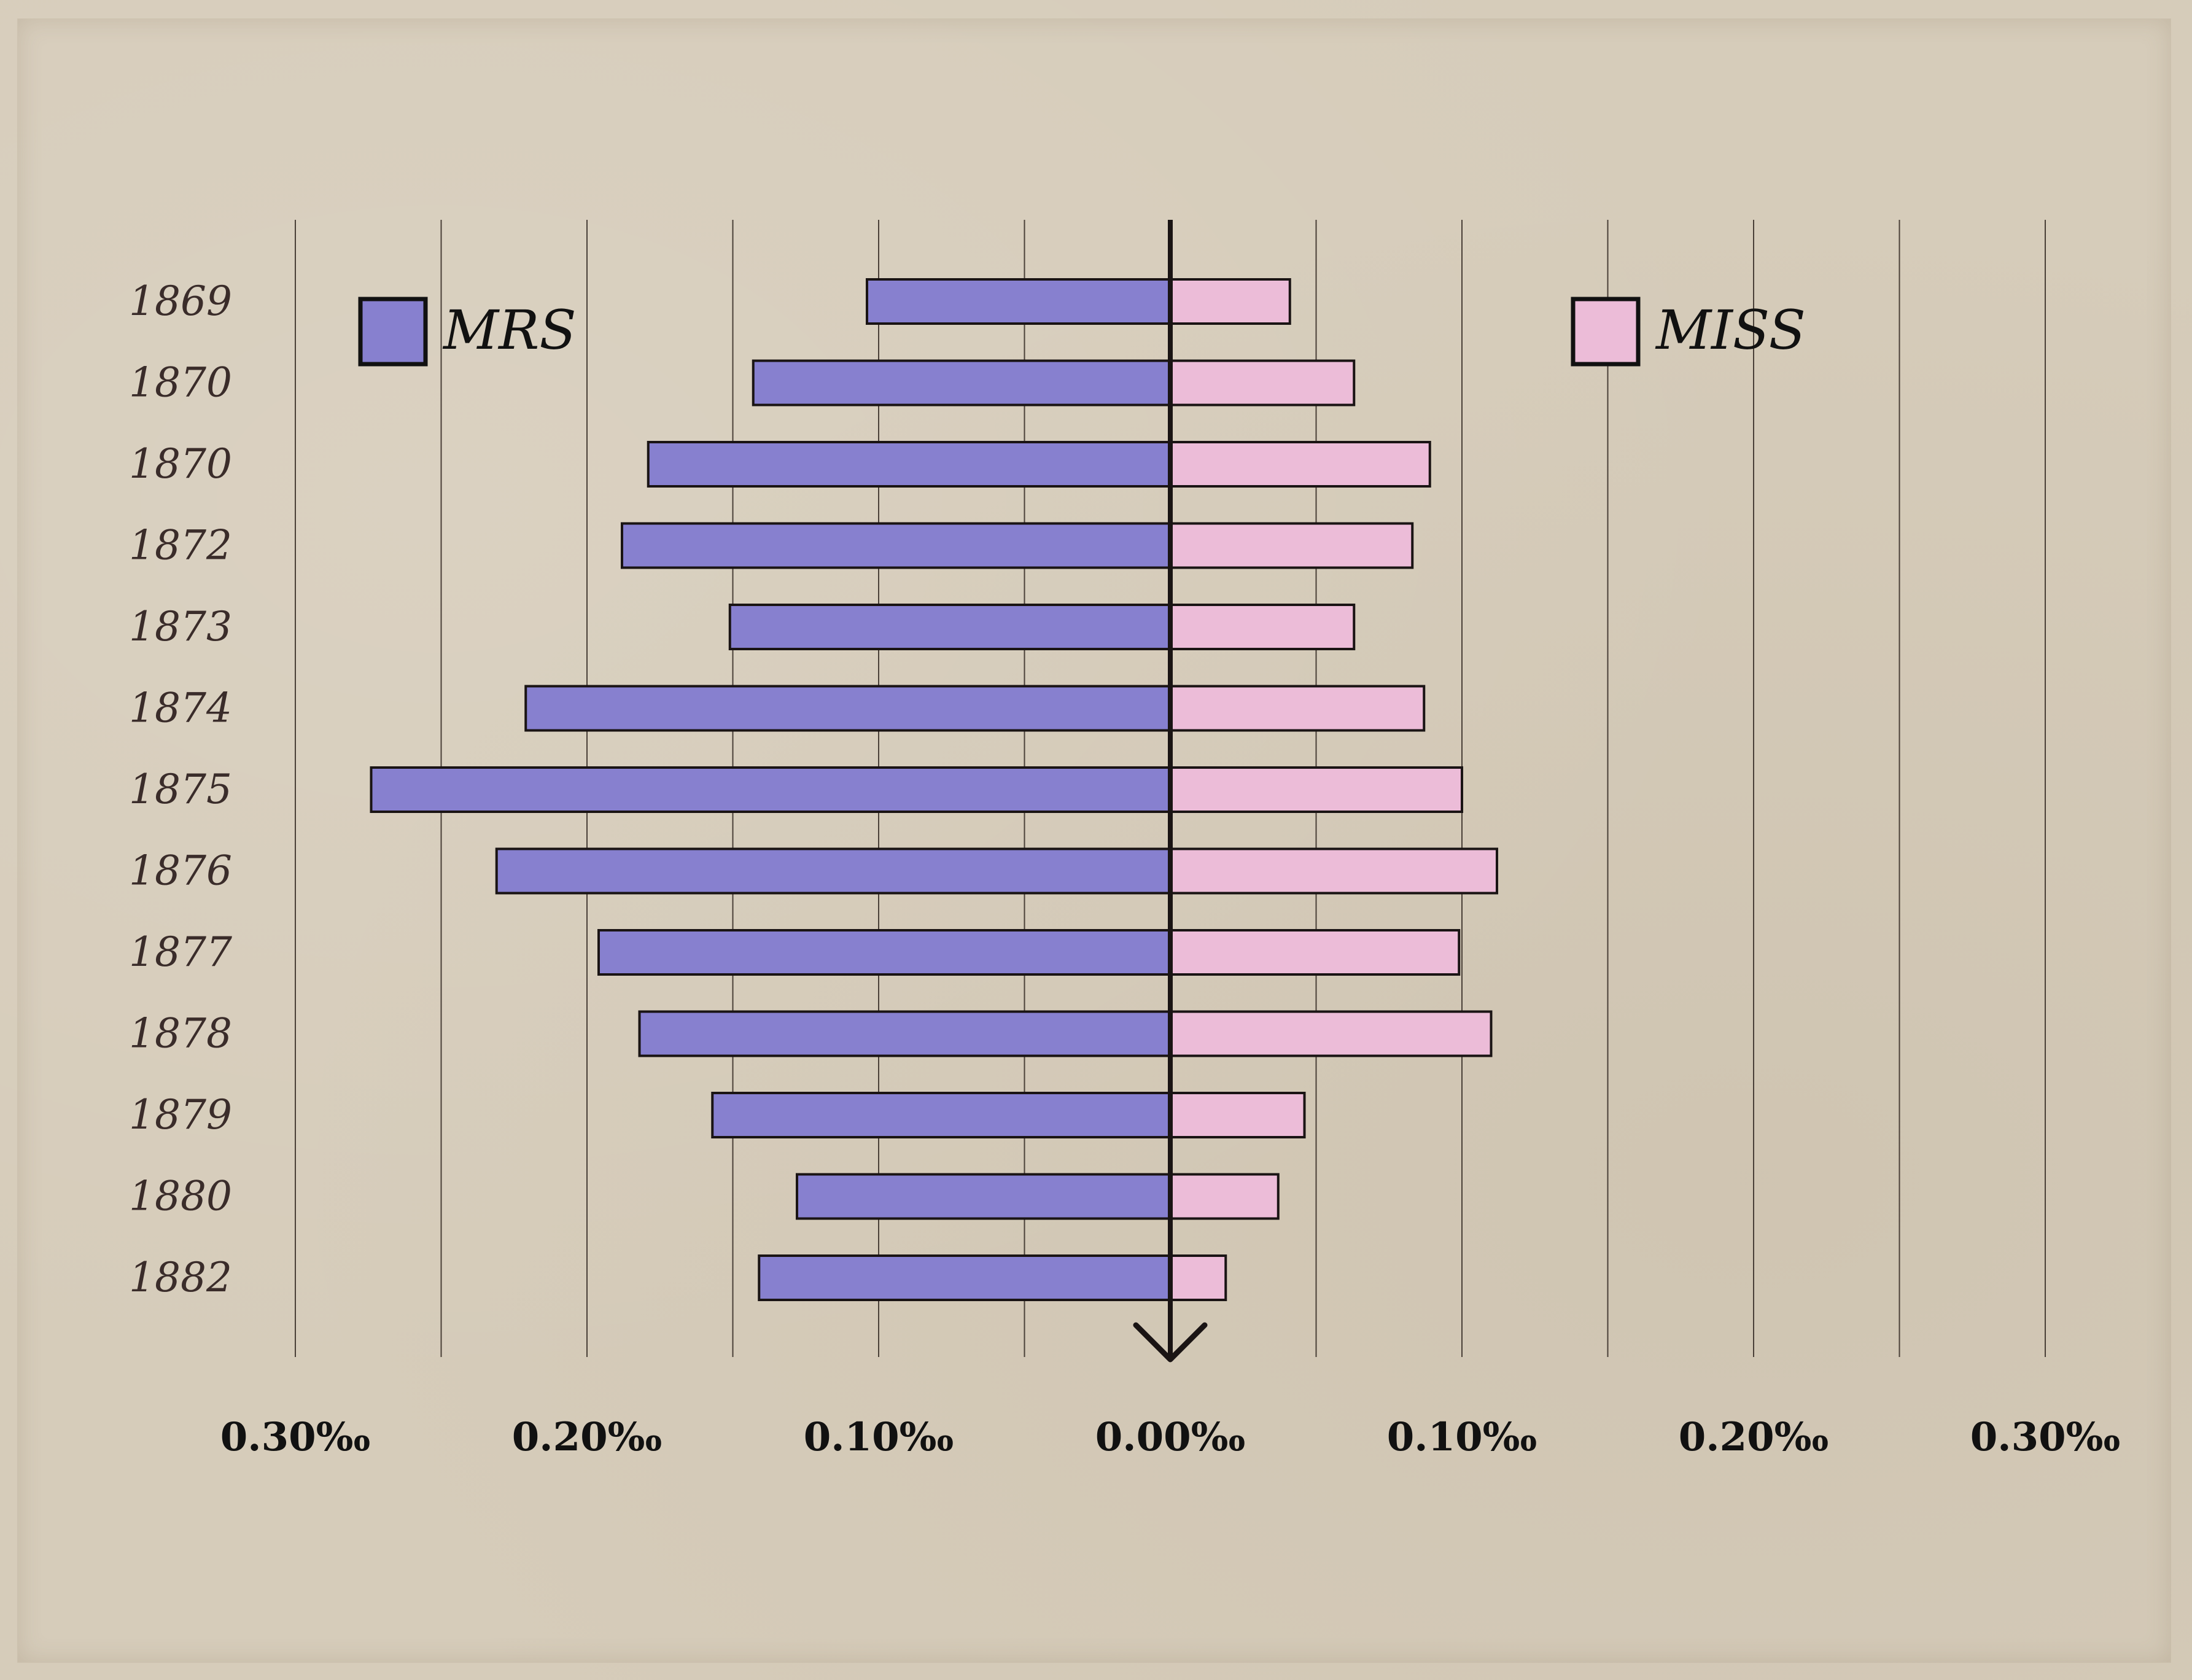 Image resolution: width=2192 pixels, height=1680 pixels. Describe the element at coordinates (180, 1196) in the screenshot. I see `year-label: 1880` at that location.